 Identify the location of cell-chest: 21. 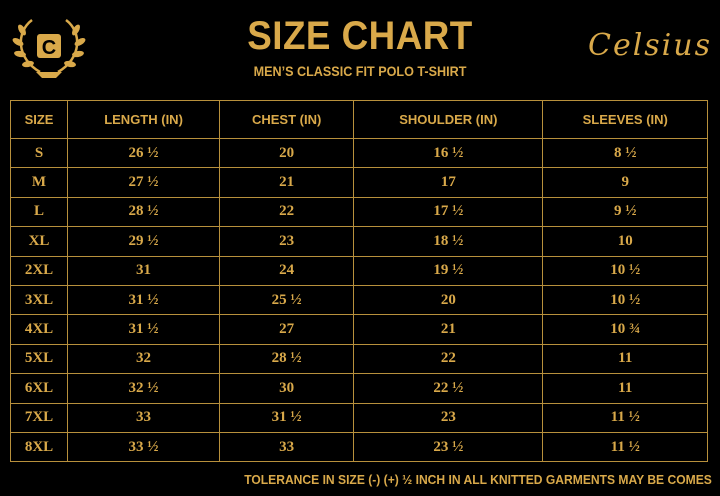
(287, 182).